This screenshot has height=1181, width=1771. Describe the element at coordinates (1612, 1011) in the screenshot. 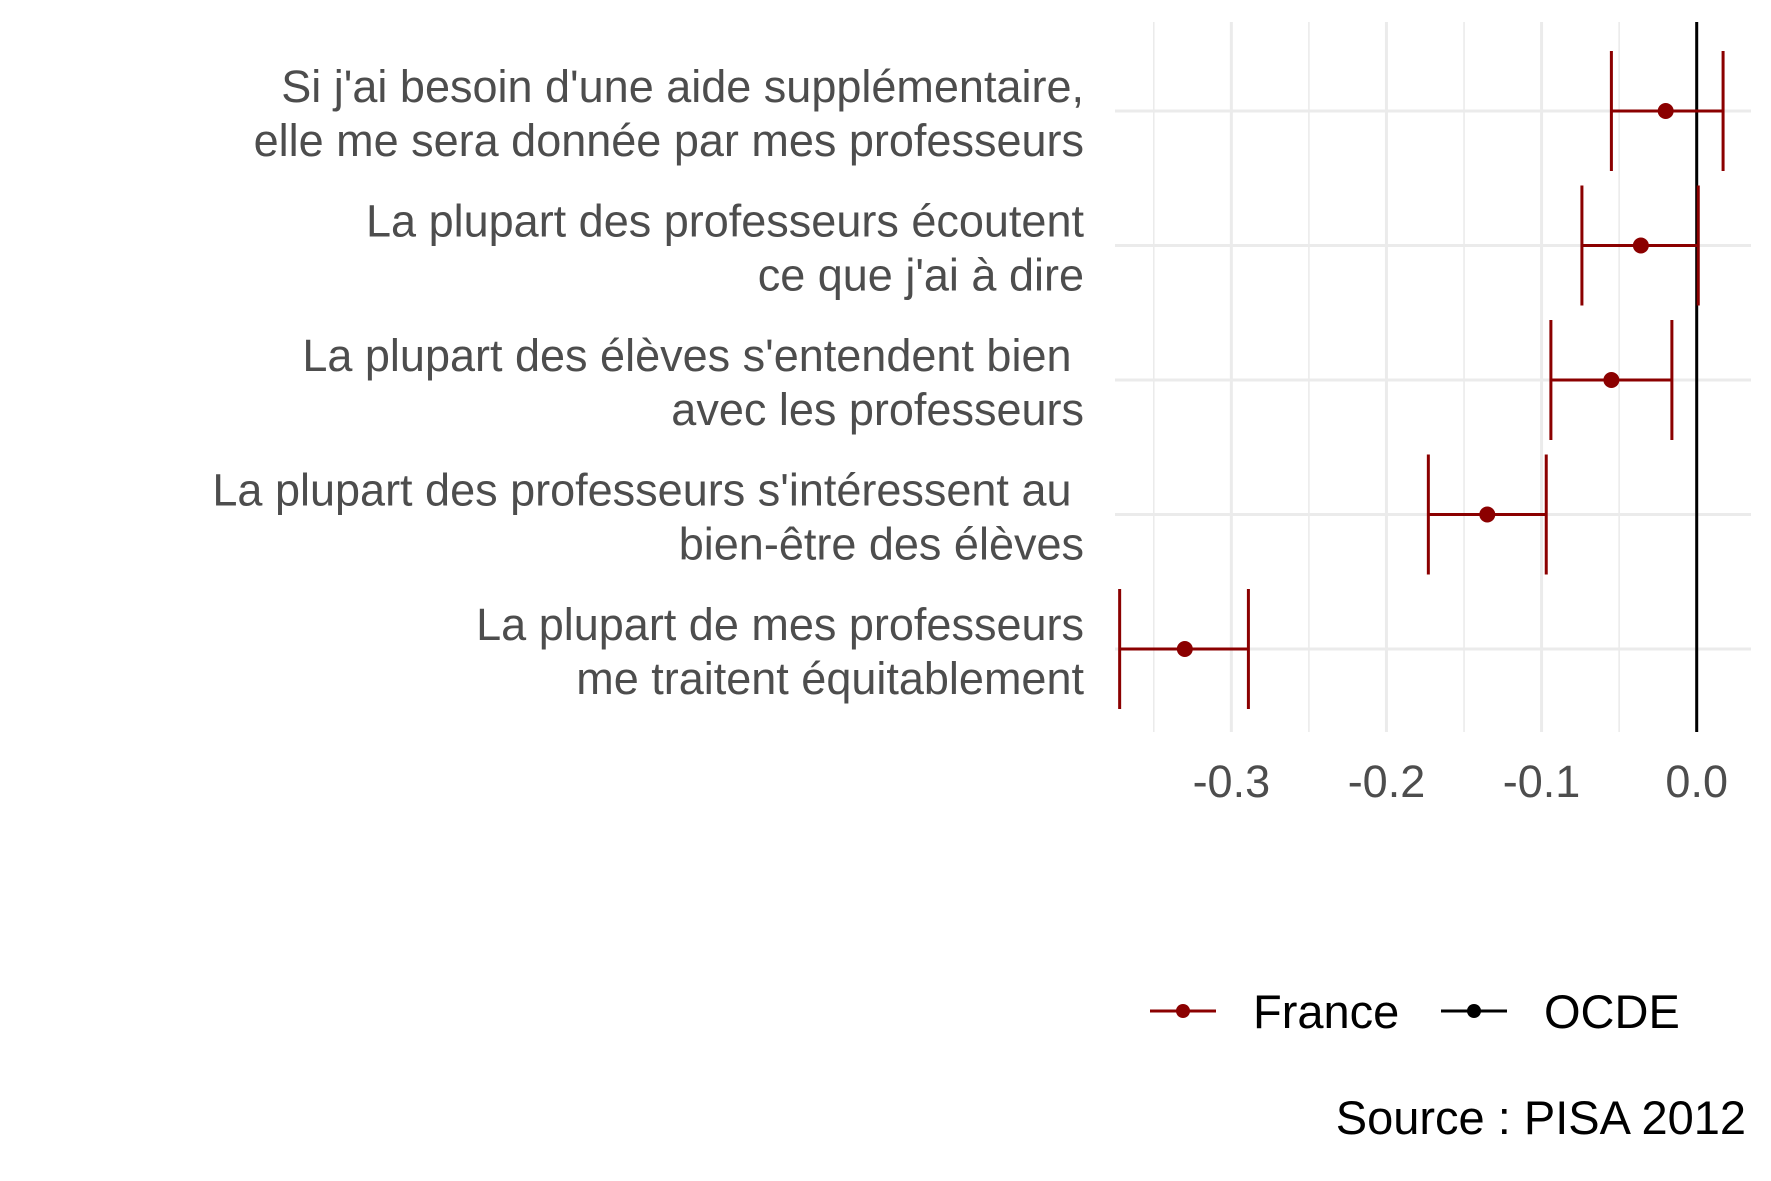

I see `legend-label: OCDE` at that location.